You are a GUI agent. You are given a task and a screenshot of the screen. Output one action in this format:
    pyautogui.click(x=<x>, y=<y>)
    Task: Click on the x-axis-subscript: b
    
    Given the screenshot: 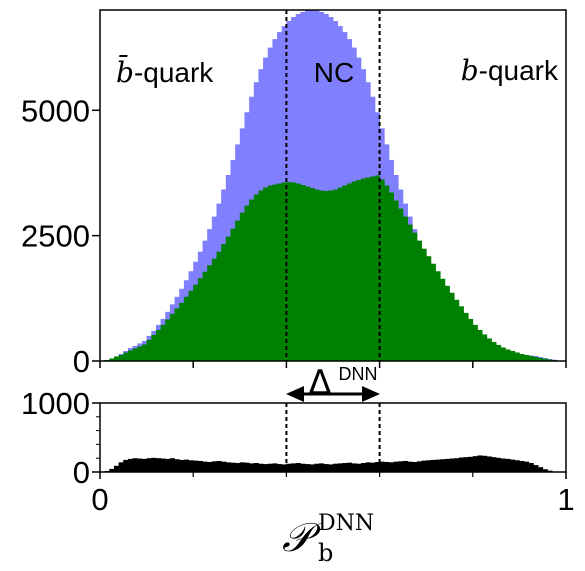 What is the action you would take?
    pyautogui.click(x=325, y=553)
    